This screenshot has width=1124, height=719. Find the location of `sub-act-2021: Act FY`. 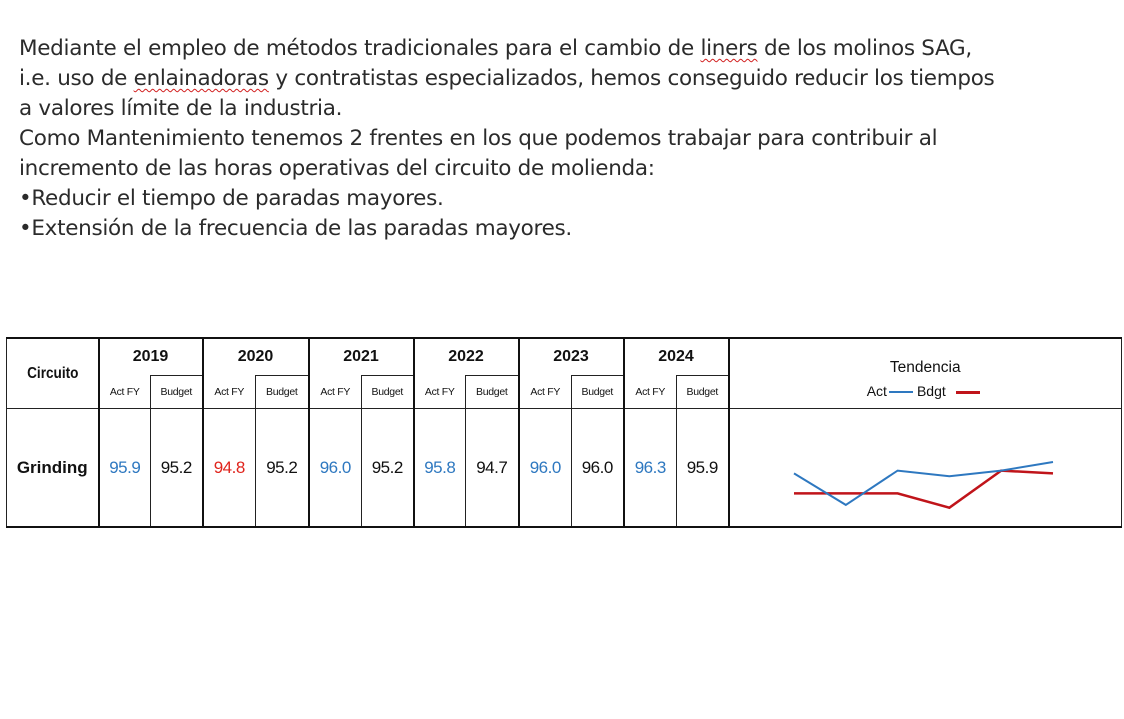

sub-act-2021: Act FY is located at coordinates (334, 392).